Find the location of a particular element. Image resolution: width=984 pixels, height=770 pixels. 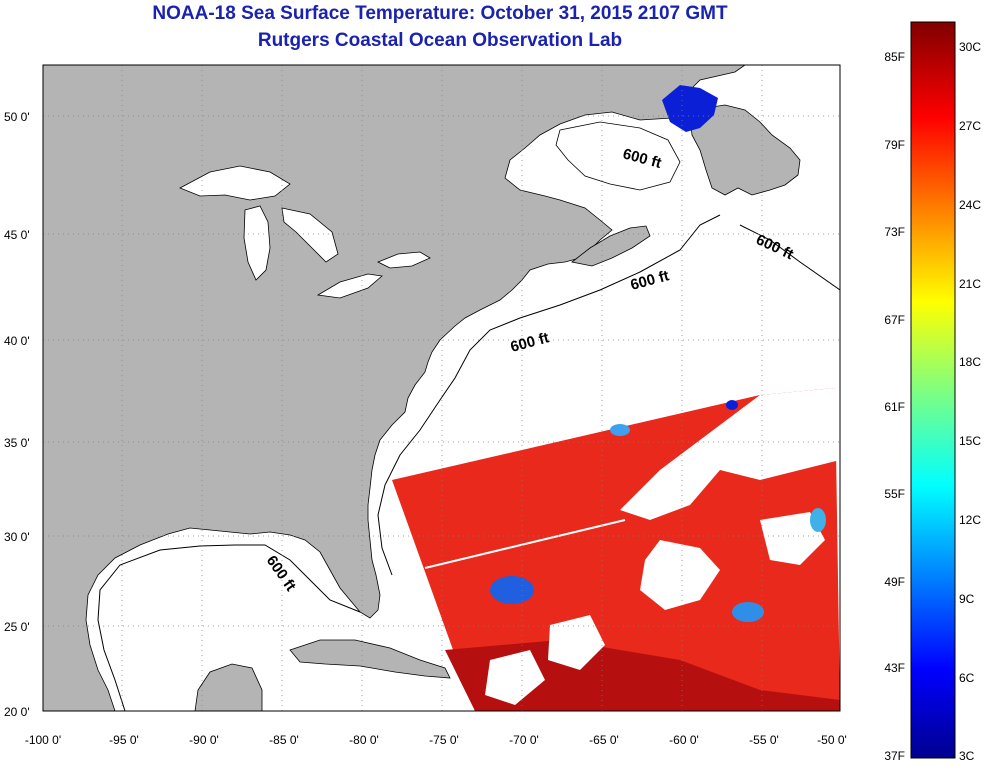

colorbar-f-label: 43F is located at coordinates (894, 668).